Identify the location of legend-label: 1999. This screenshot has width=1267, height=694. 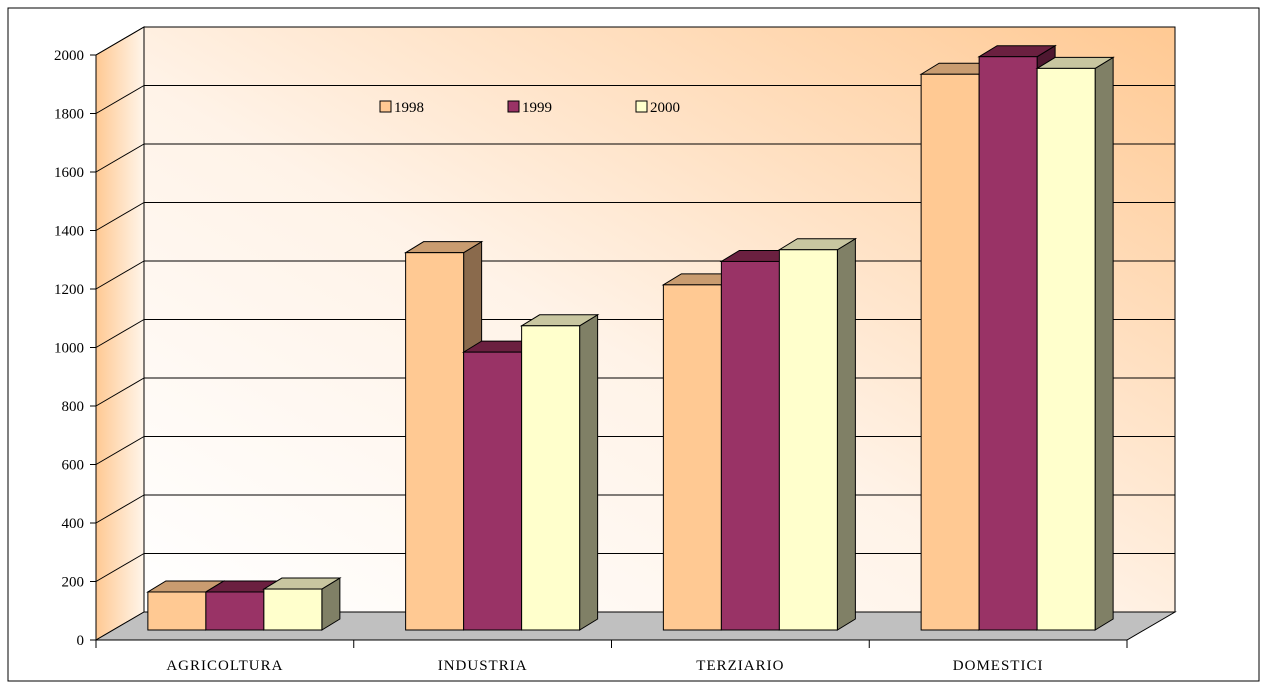
(537, 108).